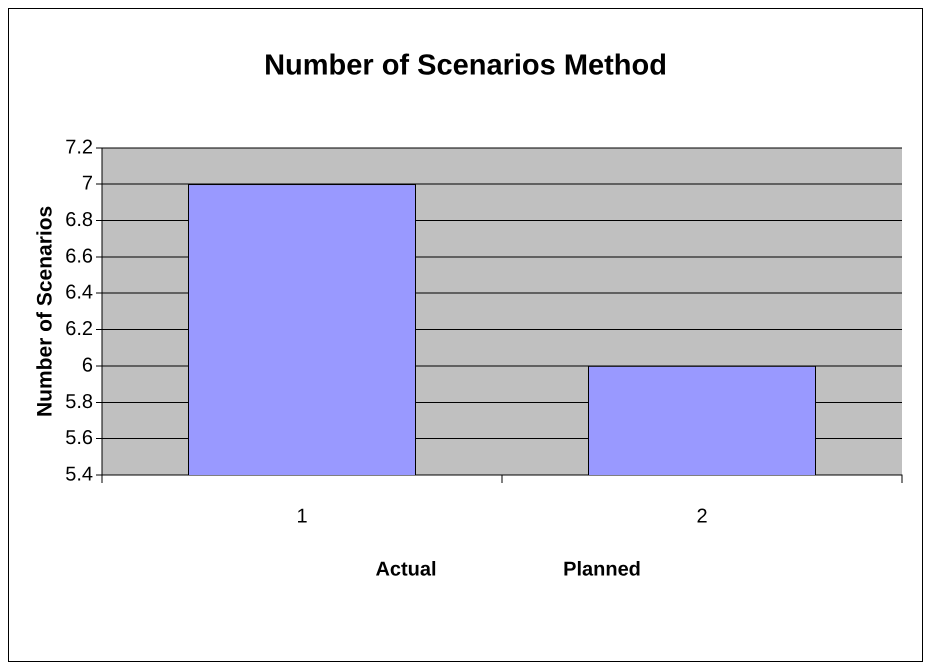 The width and height of the screenshot is (931, 670). I want to click on y-tick-label: 5.4, so click(79, 475).